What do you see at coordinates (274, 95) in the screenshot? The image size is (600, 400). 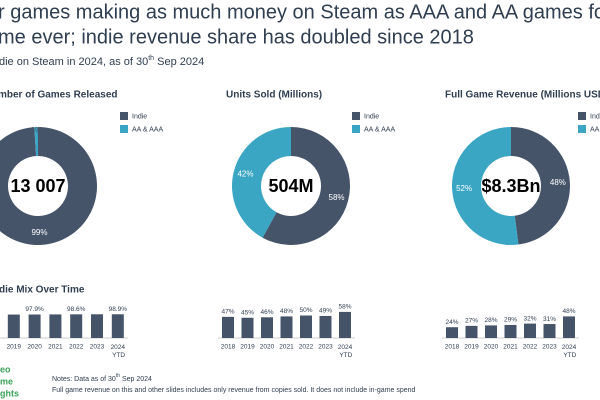 I see `chart-title: Units Sold (Millions)` at bounding box center [274, 95].